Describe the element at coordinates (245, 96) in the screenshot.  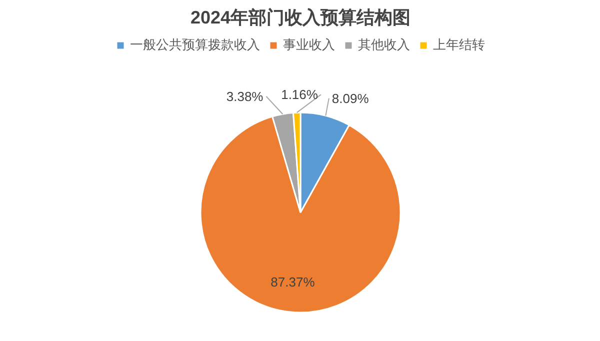
I see `data-label: 3.38%` at that location.